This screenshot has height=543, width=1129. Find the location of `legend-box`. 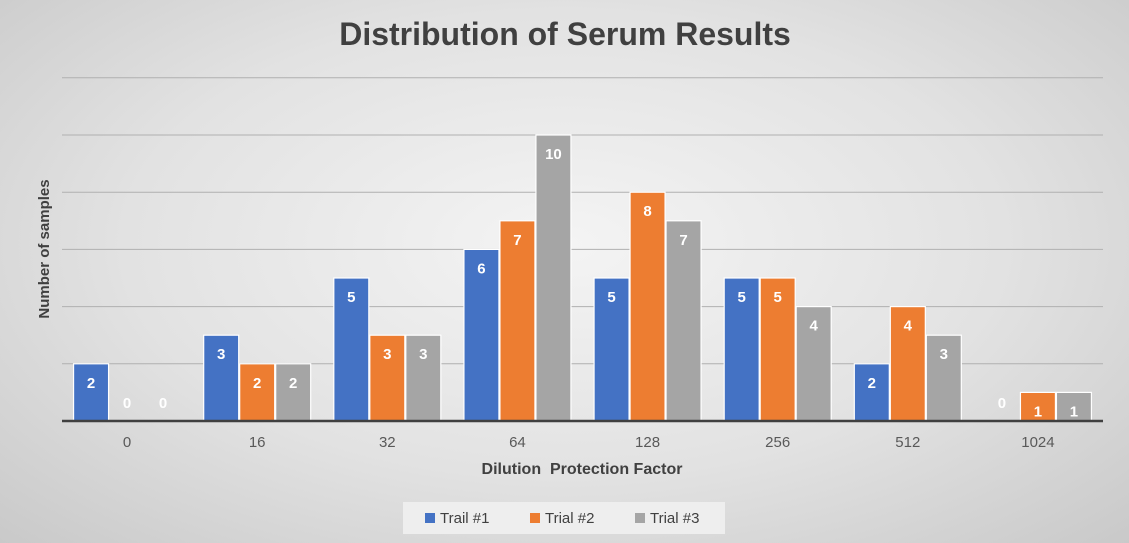

legend-box is located at coordinates (564, 518).